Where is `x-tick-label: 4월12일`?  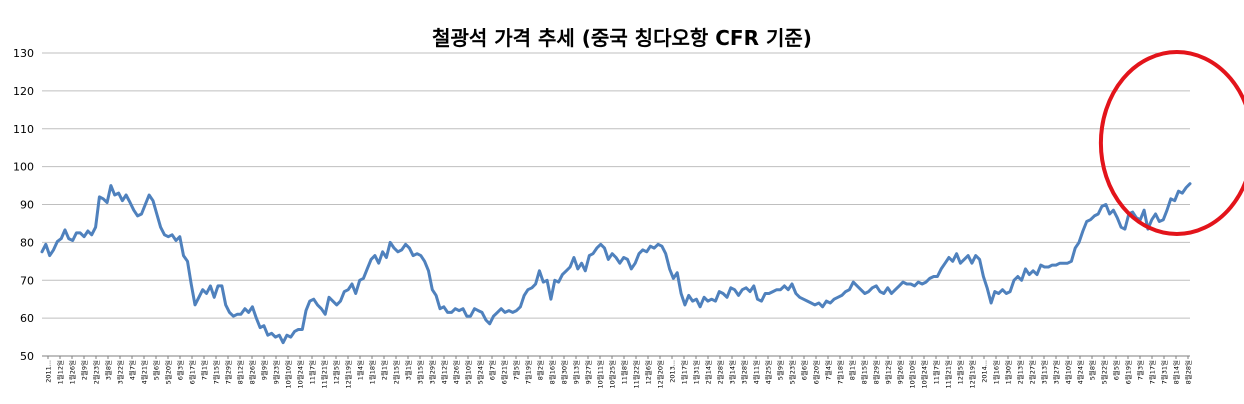
x-tick-label: 4월12일 is located at coordinates (444, 372).